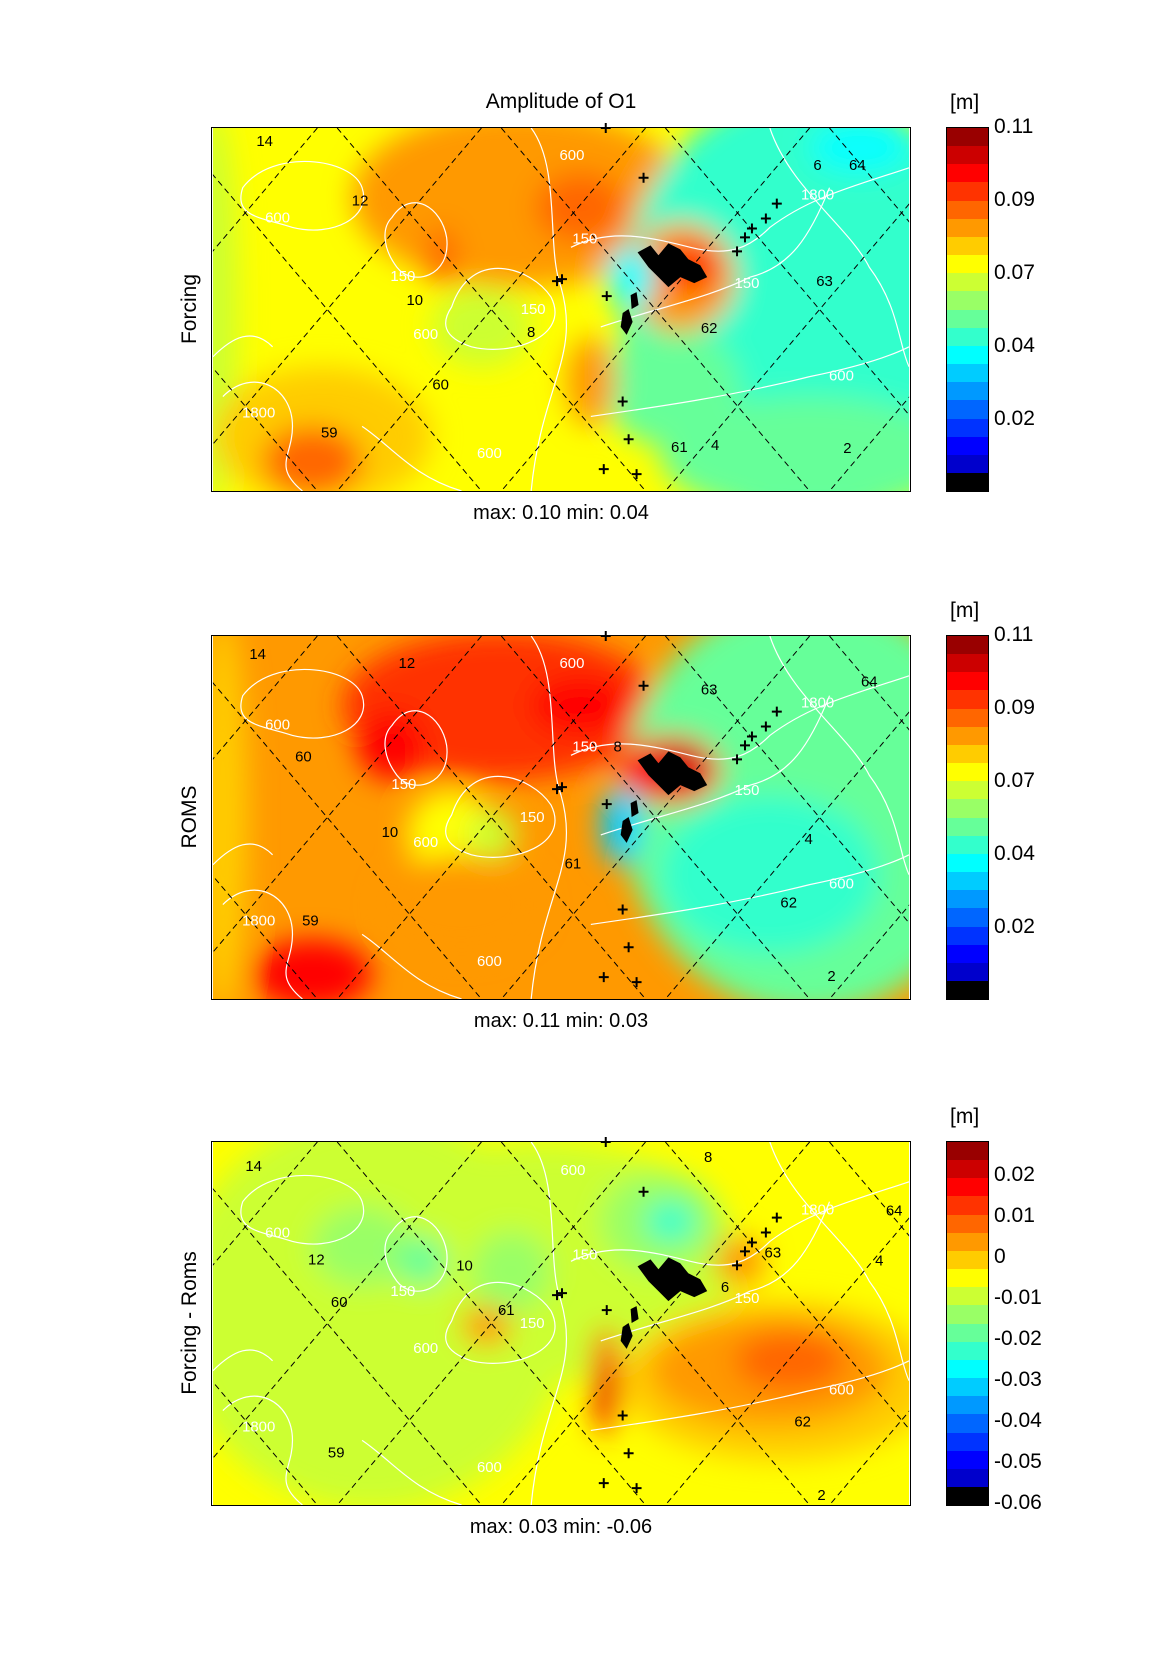 This screenshot has height=1679, width=1166. I want to click on colorbar, so click(967, 817).